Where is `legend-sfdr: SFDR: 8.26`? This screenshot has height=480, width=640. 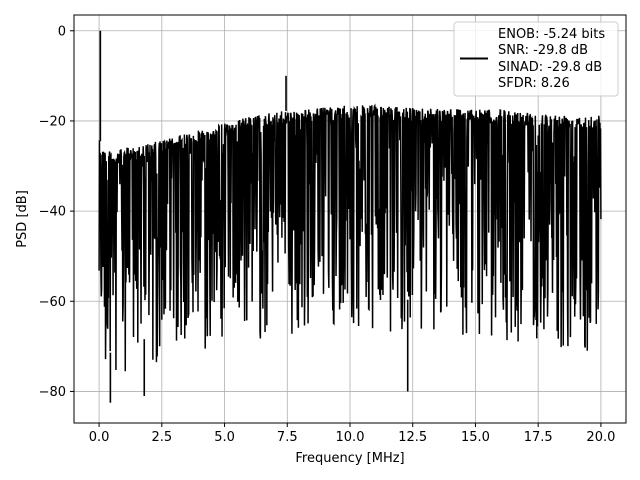
legend-sfdr: SFDR: 8.26 is located at coordinates (534, 83).